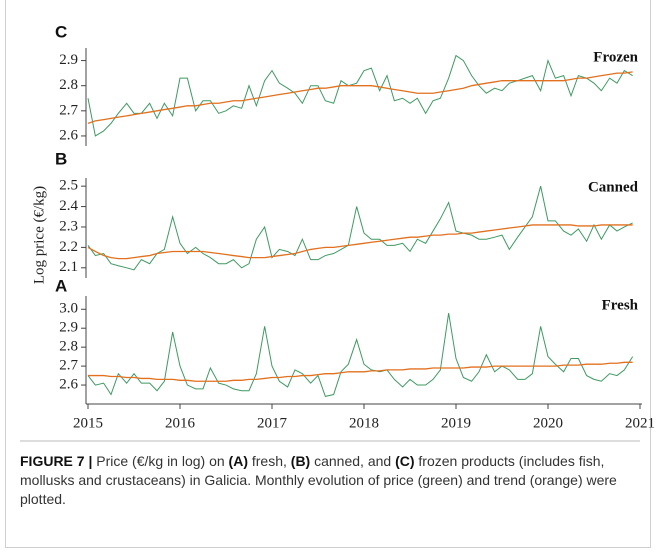  Describe the element at coordinates (68, 226) in the screenshot. I see `y-tick-label: 2.3` at that location.